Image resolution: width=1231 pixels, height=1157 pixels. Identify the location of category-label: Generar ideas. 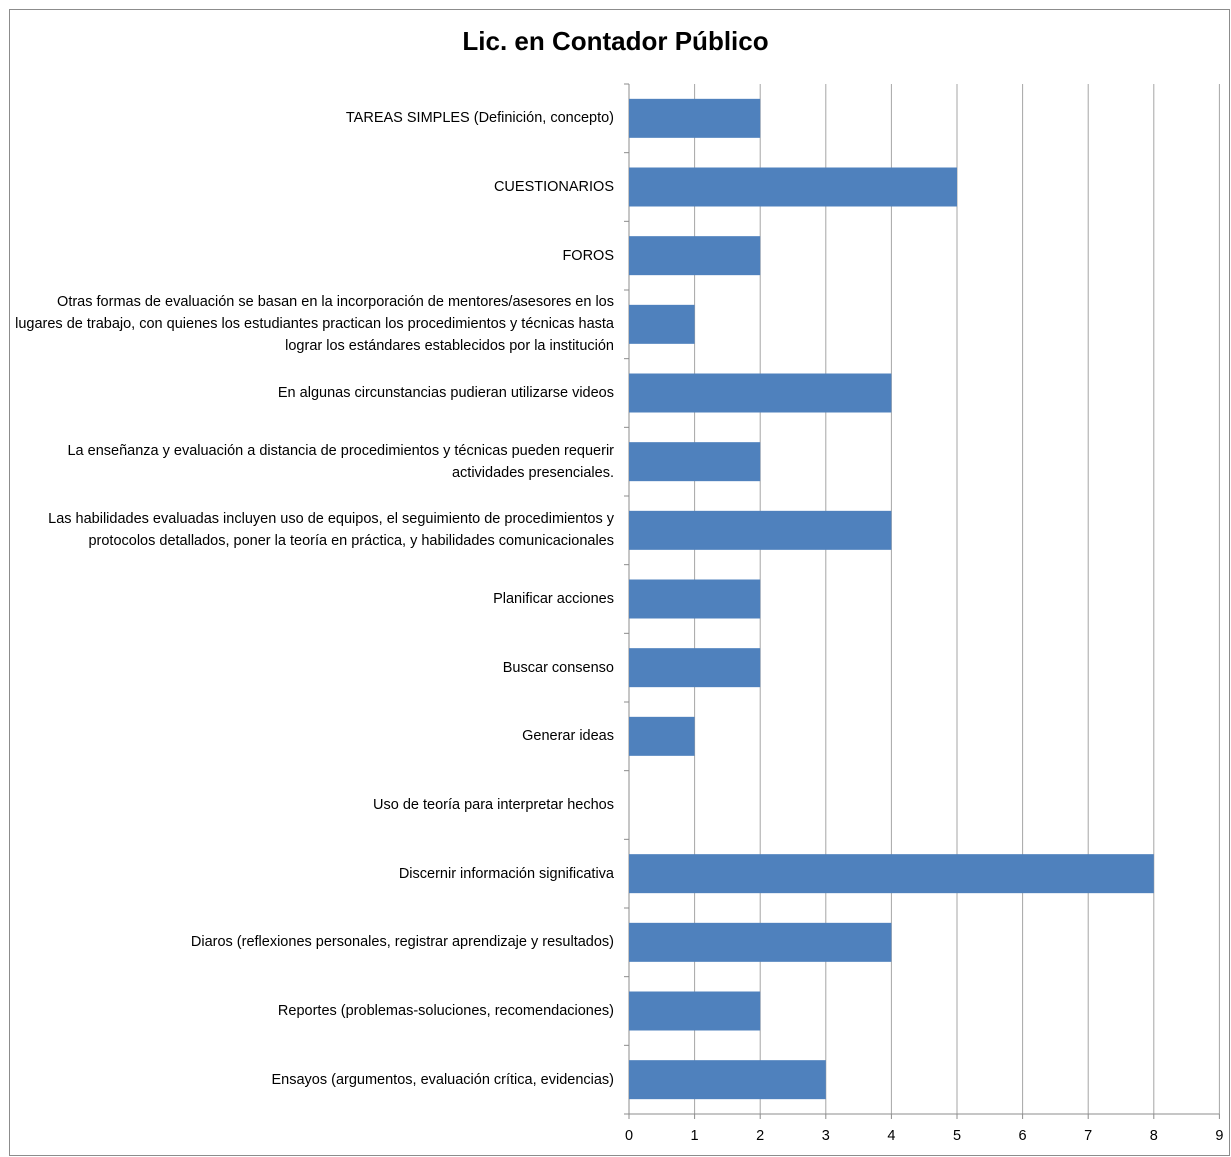
(568, 736).